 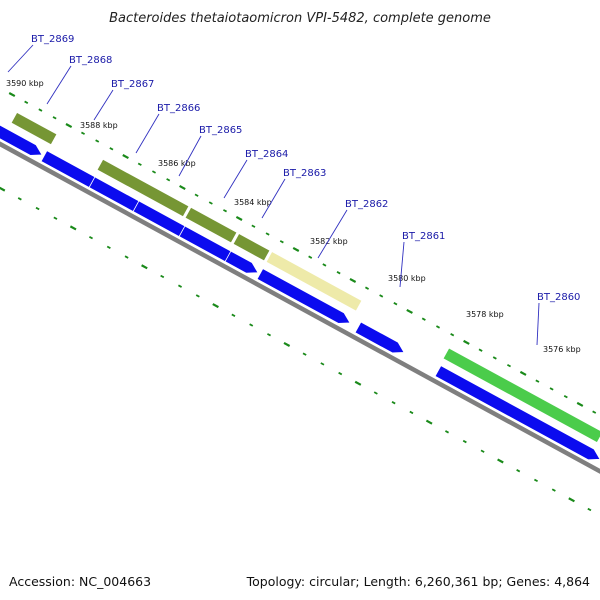 I want to click on position-label: 3578 kbp, so click(x=485, y=314).